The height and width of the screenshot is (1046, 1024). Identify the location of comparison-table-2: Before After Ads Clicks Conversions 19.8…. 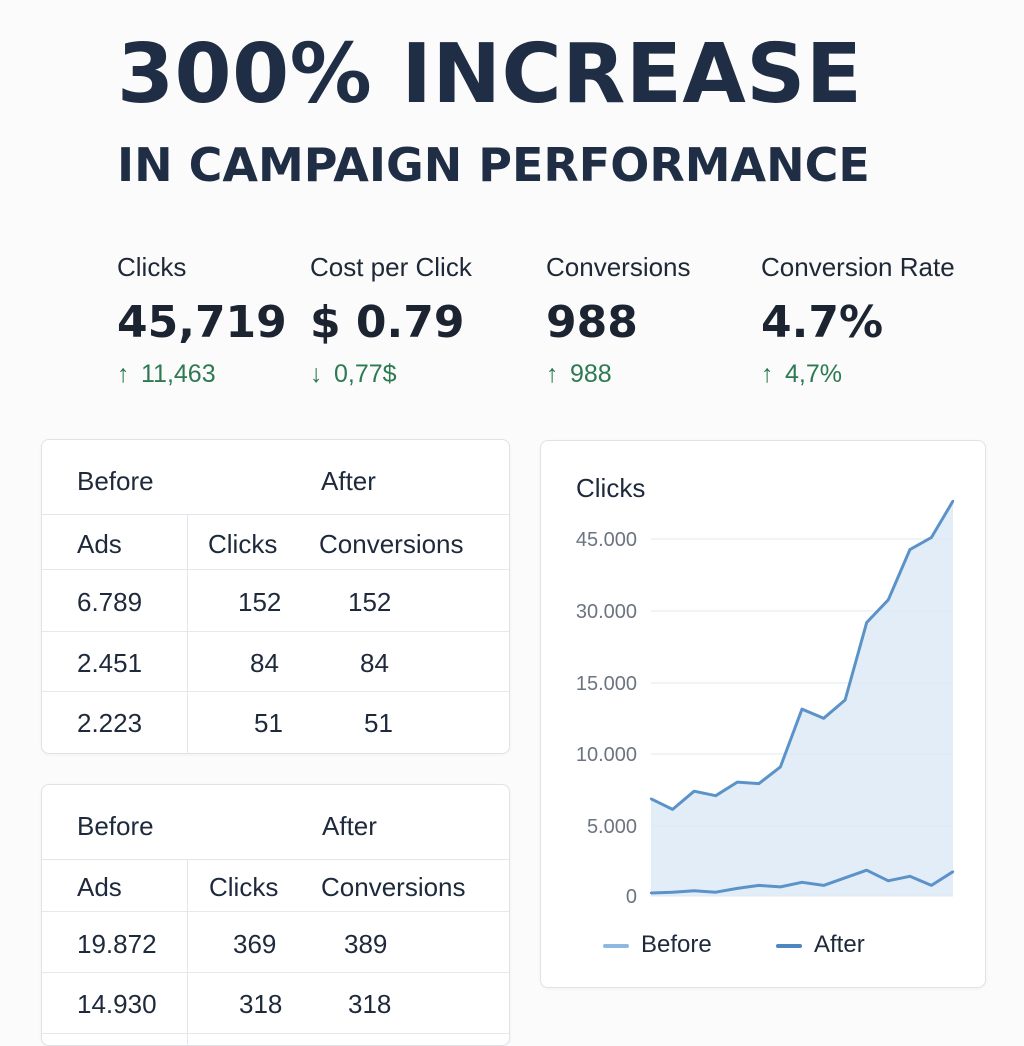
(275, 915).